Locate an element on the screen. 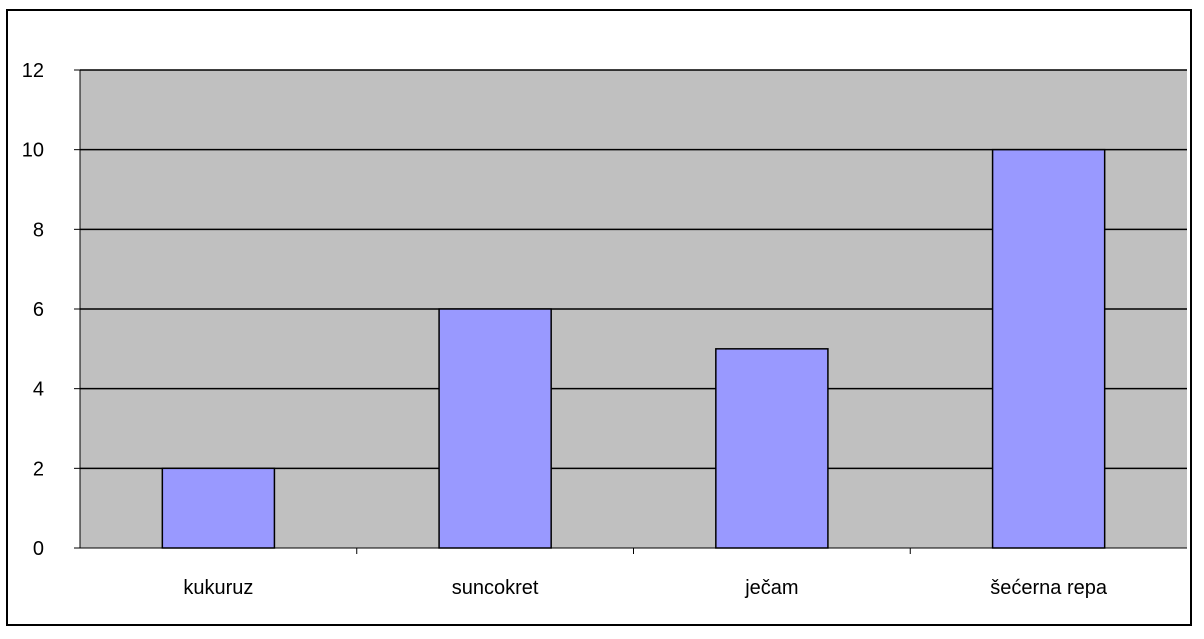 This screenshot has width=1204, height=639. y-tick-label: 10 is located at coordinates (33, 151).